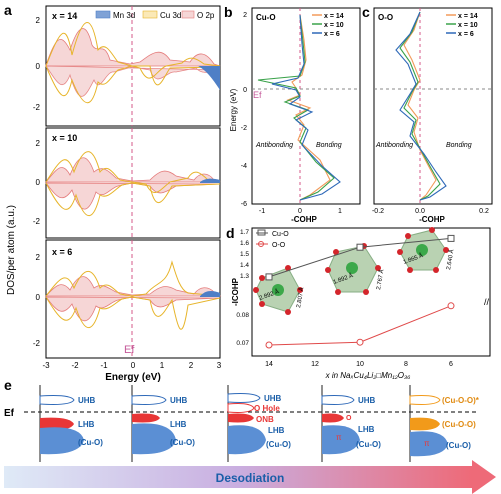 The width and height of the screenshot is (501, 494). Describe the element at coordinates (8, 385) in the screenshot. I see `panel-e-letter: e` at that location.